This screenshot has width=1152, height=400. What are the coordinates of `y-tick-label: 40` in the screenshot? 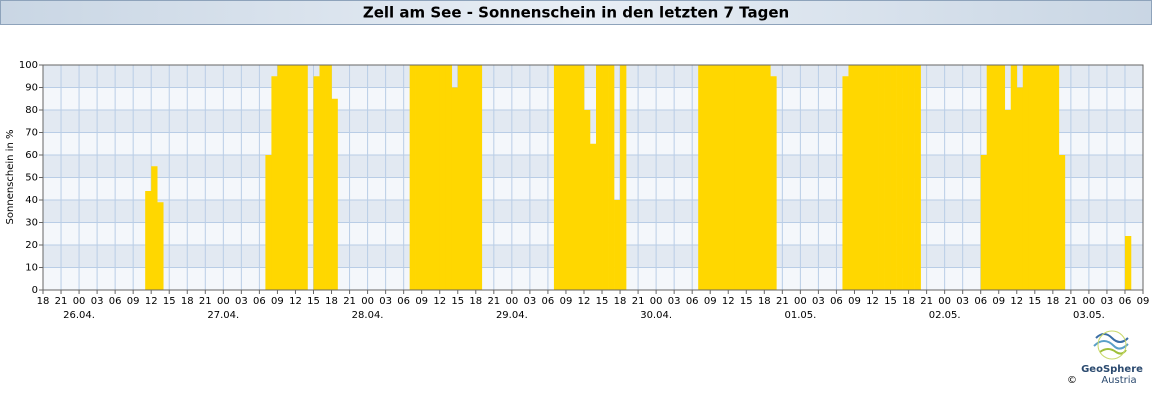 It's located at (31, 200).